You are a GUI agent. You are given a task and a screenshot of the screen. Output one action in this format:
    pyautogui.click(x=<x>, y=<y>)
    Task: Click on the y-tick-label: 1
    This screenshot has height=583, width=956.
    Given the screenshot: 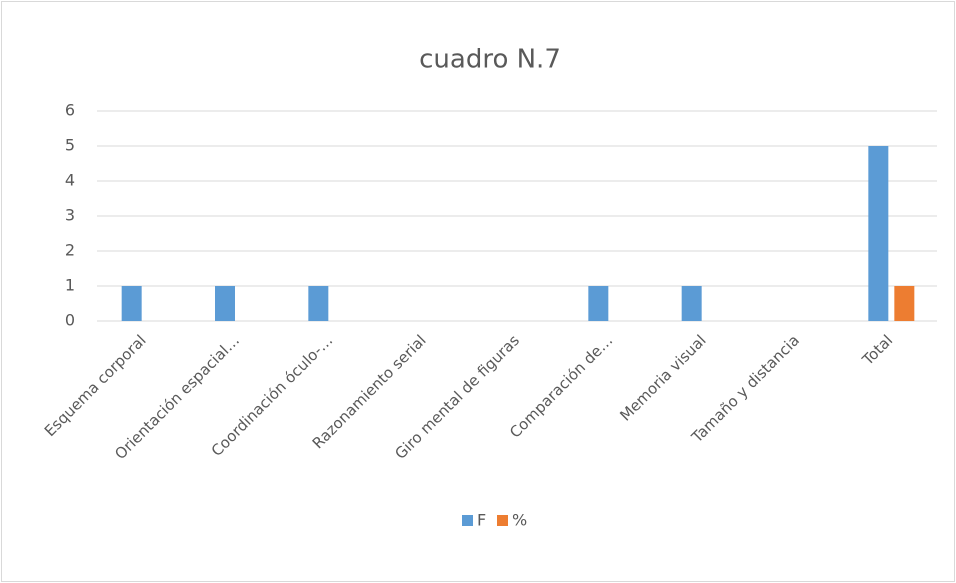 What is the action you would take?
    pyautogui.click(x=70, y=285)
    